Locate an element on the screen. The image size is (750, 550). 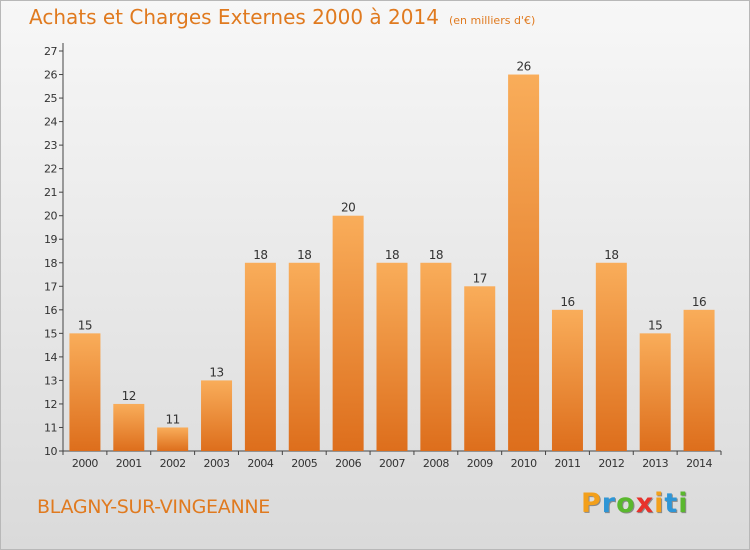
data-label: 11 is located at coordinates (173, 419).